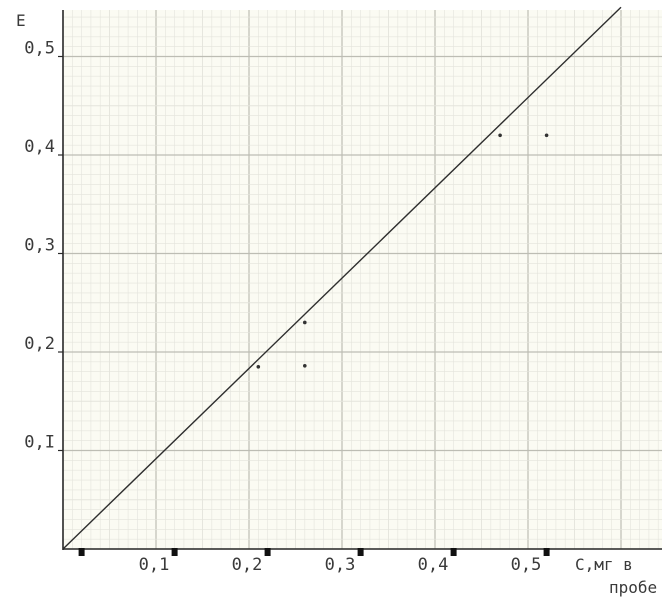 The width and height of the screenshot is (668, 599). I want to click on x-tick-label: 0,2, so click(247, 565).